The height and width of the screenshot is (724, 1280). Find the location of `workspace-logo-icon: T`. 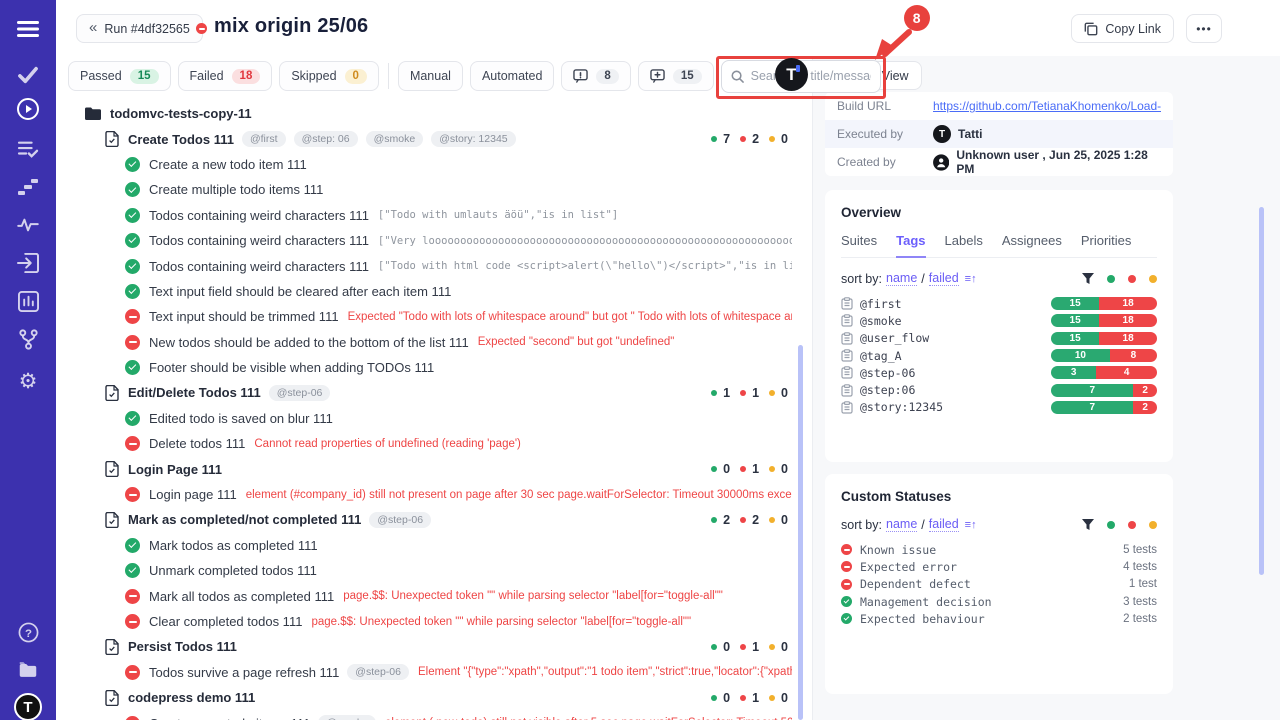

workspace-logo-icon: T is located at coordinates (28, 707).